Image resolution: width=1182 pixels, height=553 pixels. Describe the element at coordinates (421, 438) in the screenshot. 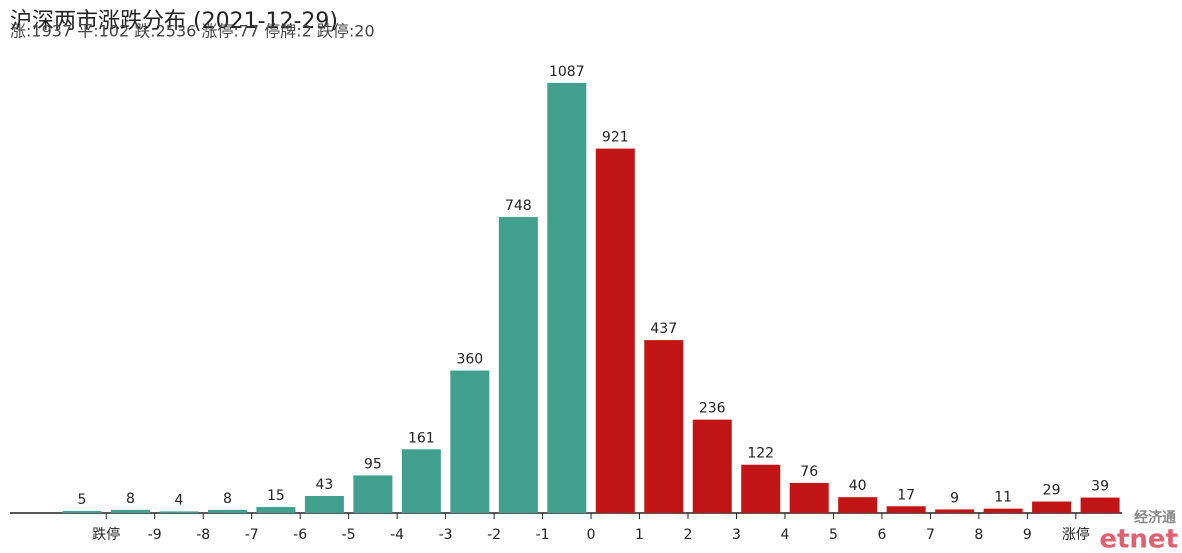

I see `value-label: 161` at that location.